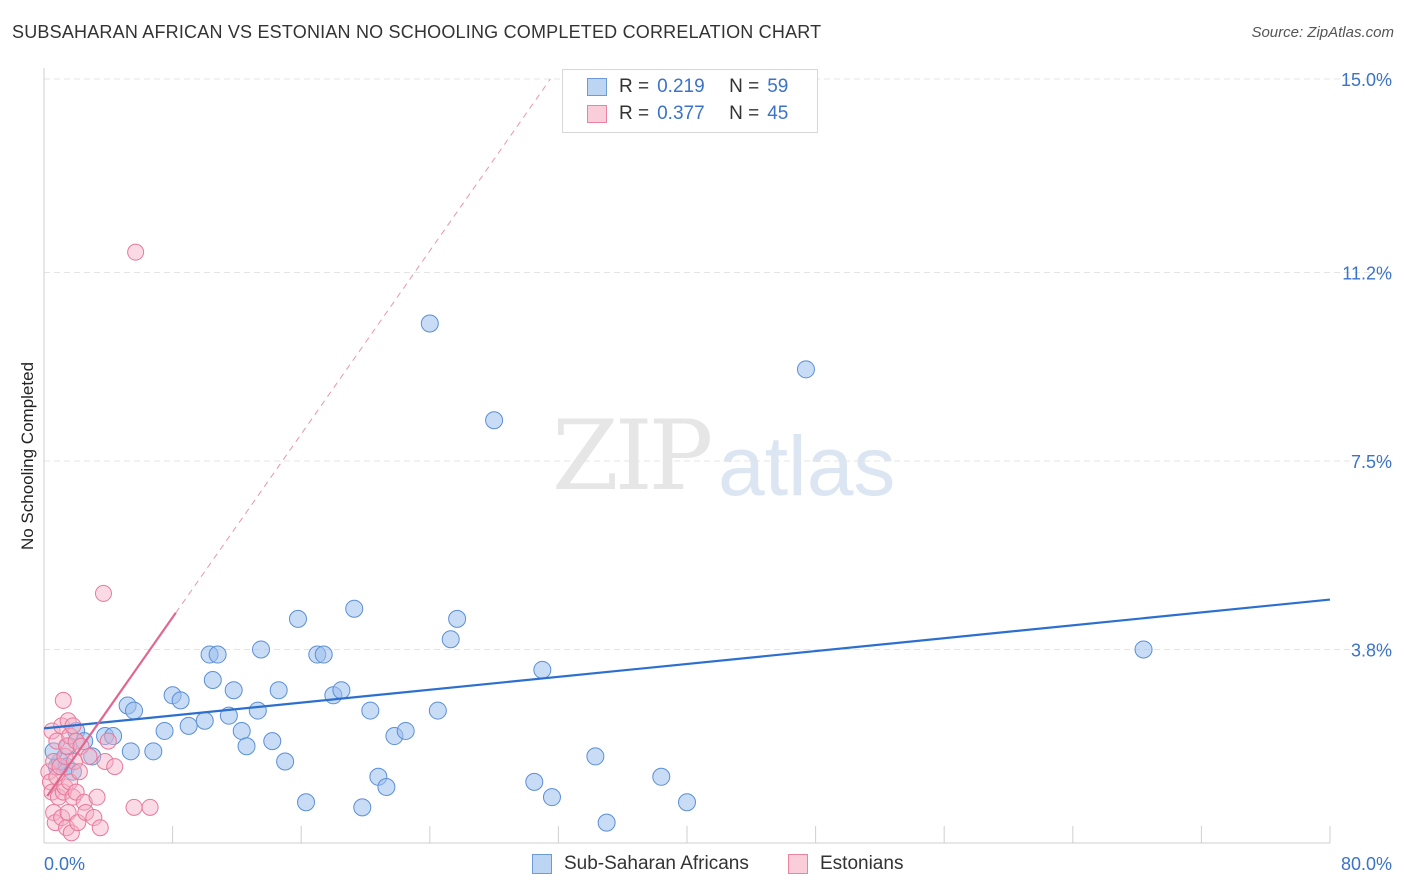 The width and height of the screenshot is (1406, 892). Describe the element at coordinates (1366, 864) in the screenshot. I see `x-tick-label-max: 80.0%` at that location.